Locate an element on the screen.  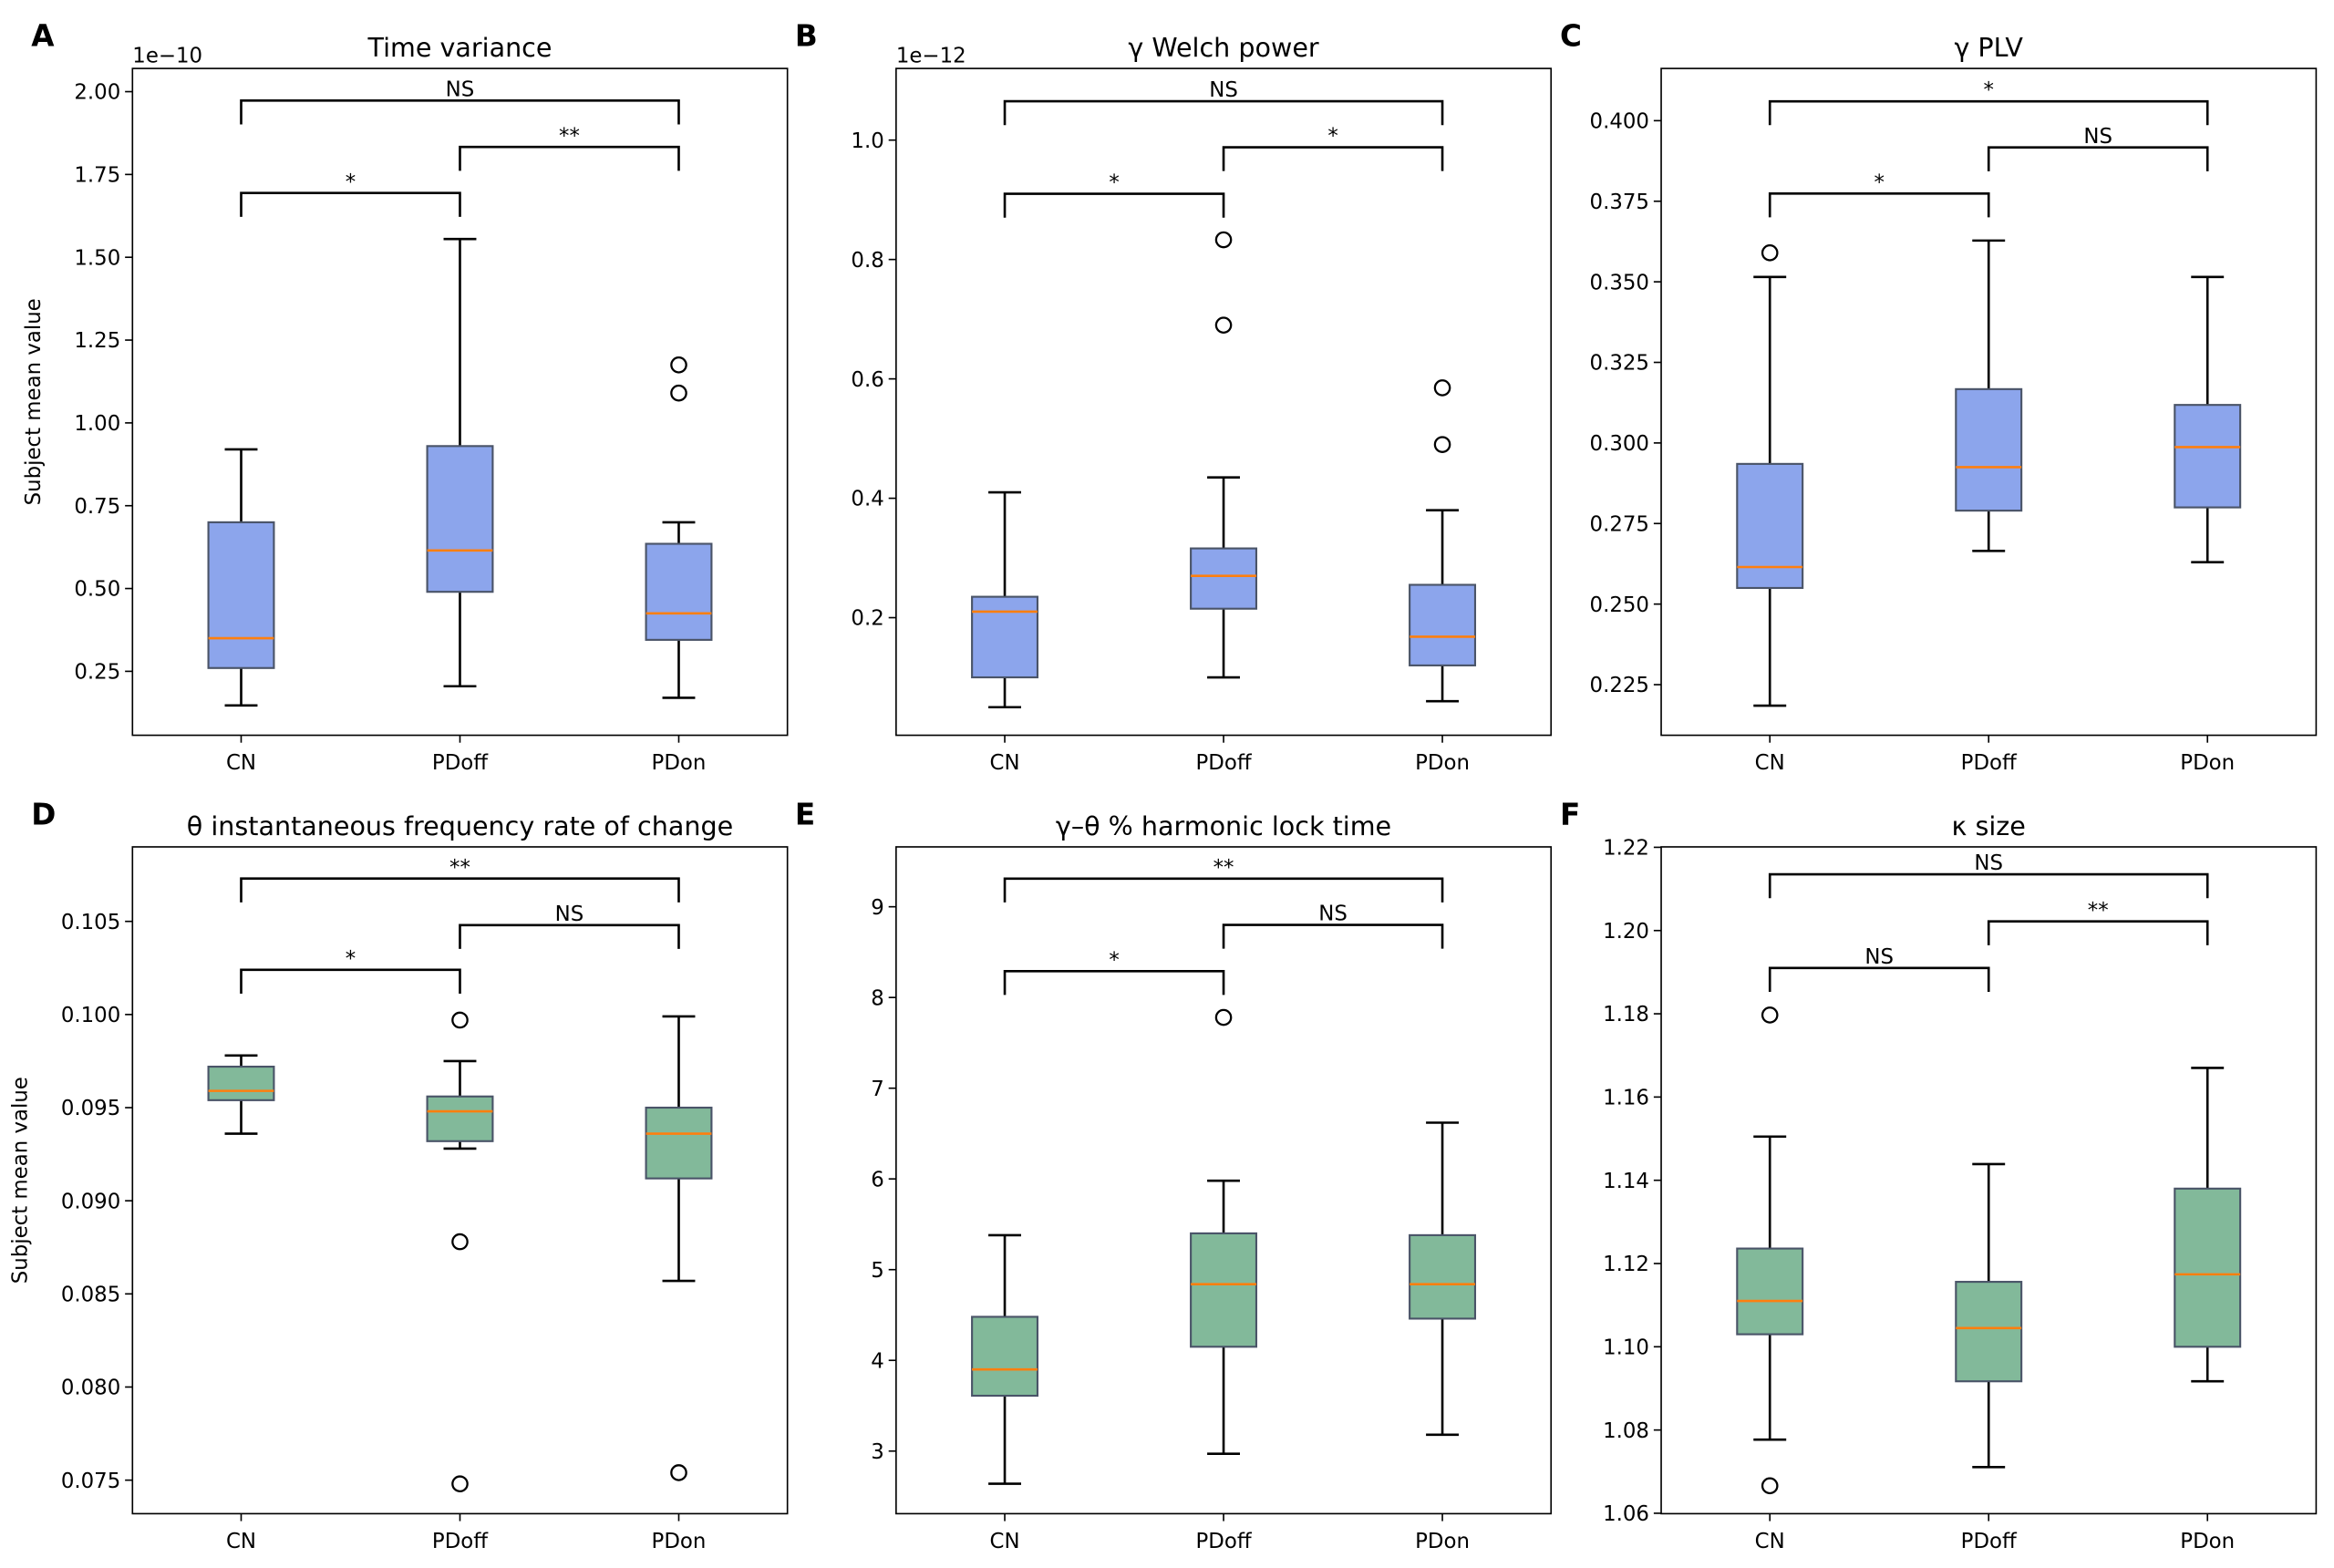
y-tick-label: 6 is located at coordinates (878, 1179).